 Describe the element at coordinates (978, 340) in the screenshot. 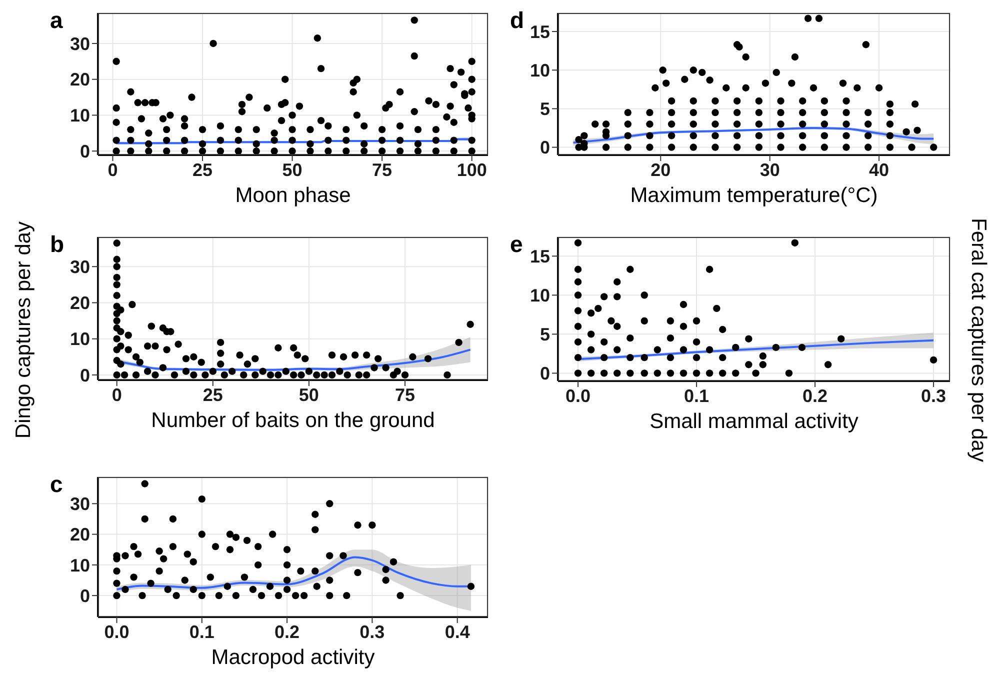

I see `y-axis-title: Feral cat captures per day` at that location.